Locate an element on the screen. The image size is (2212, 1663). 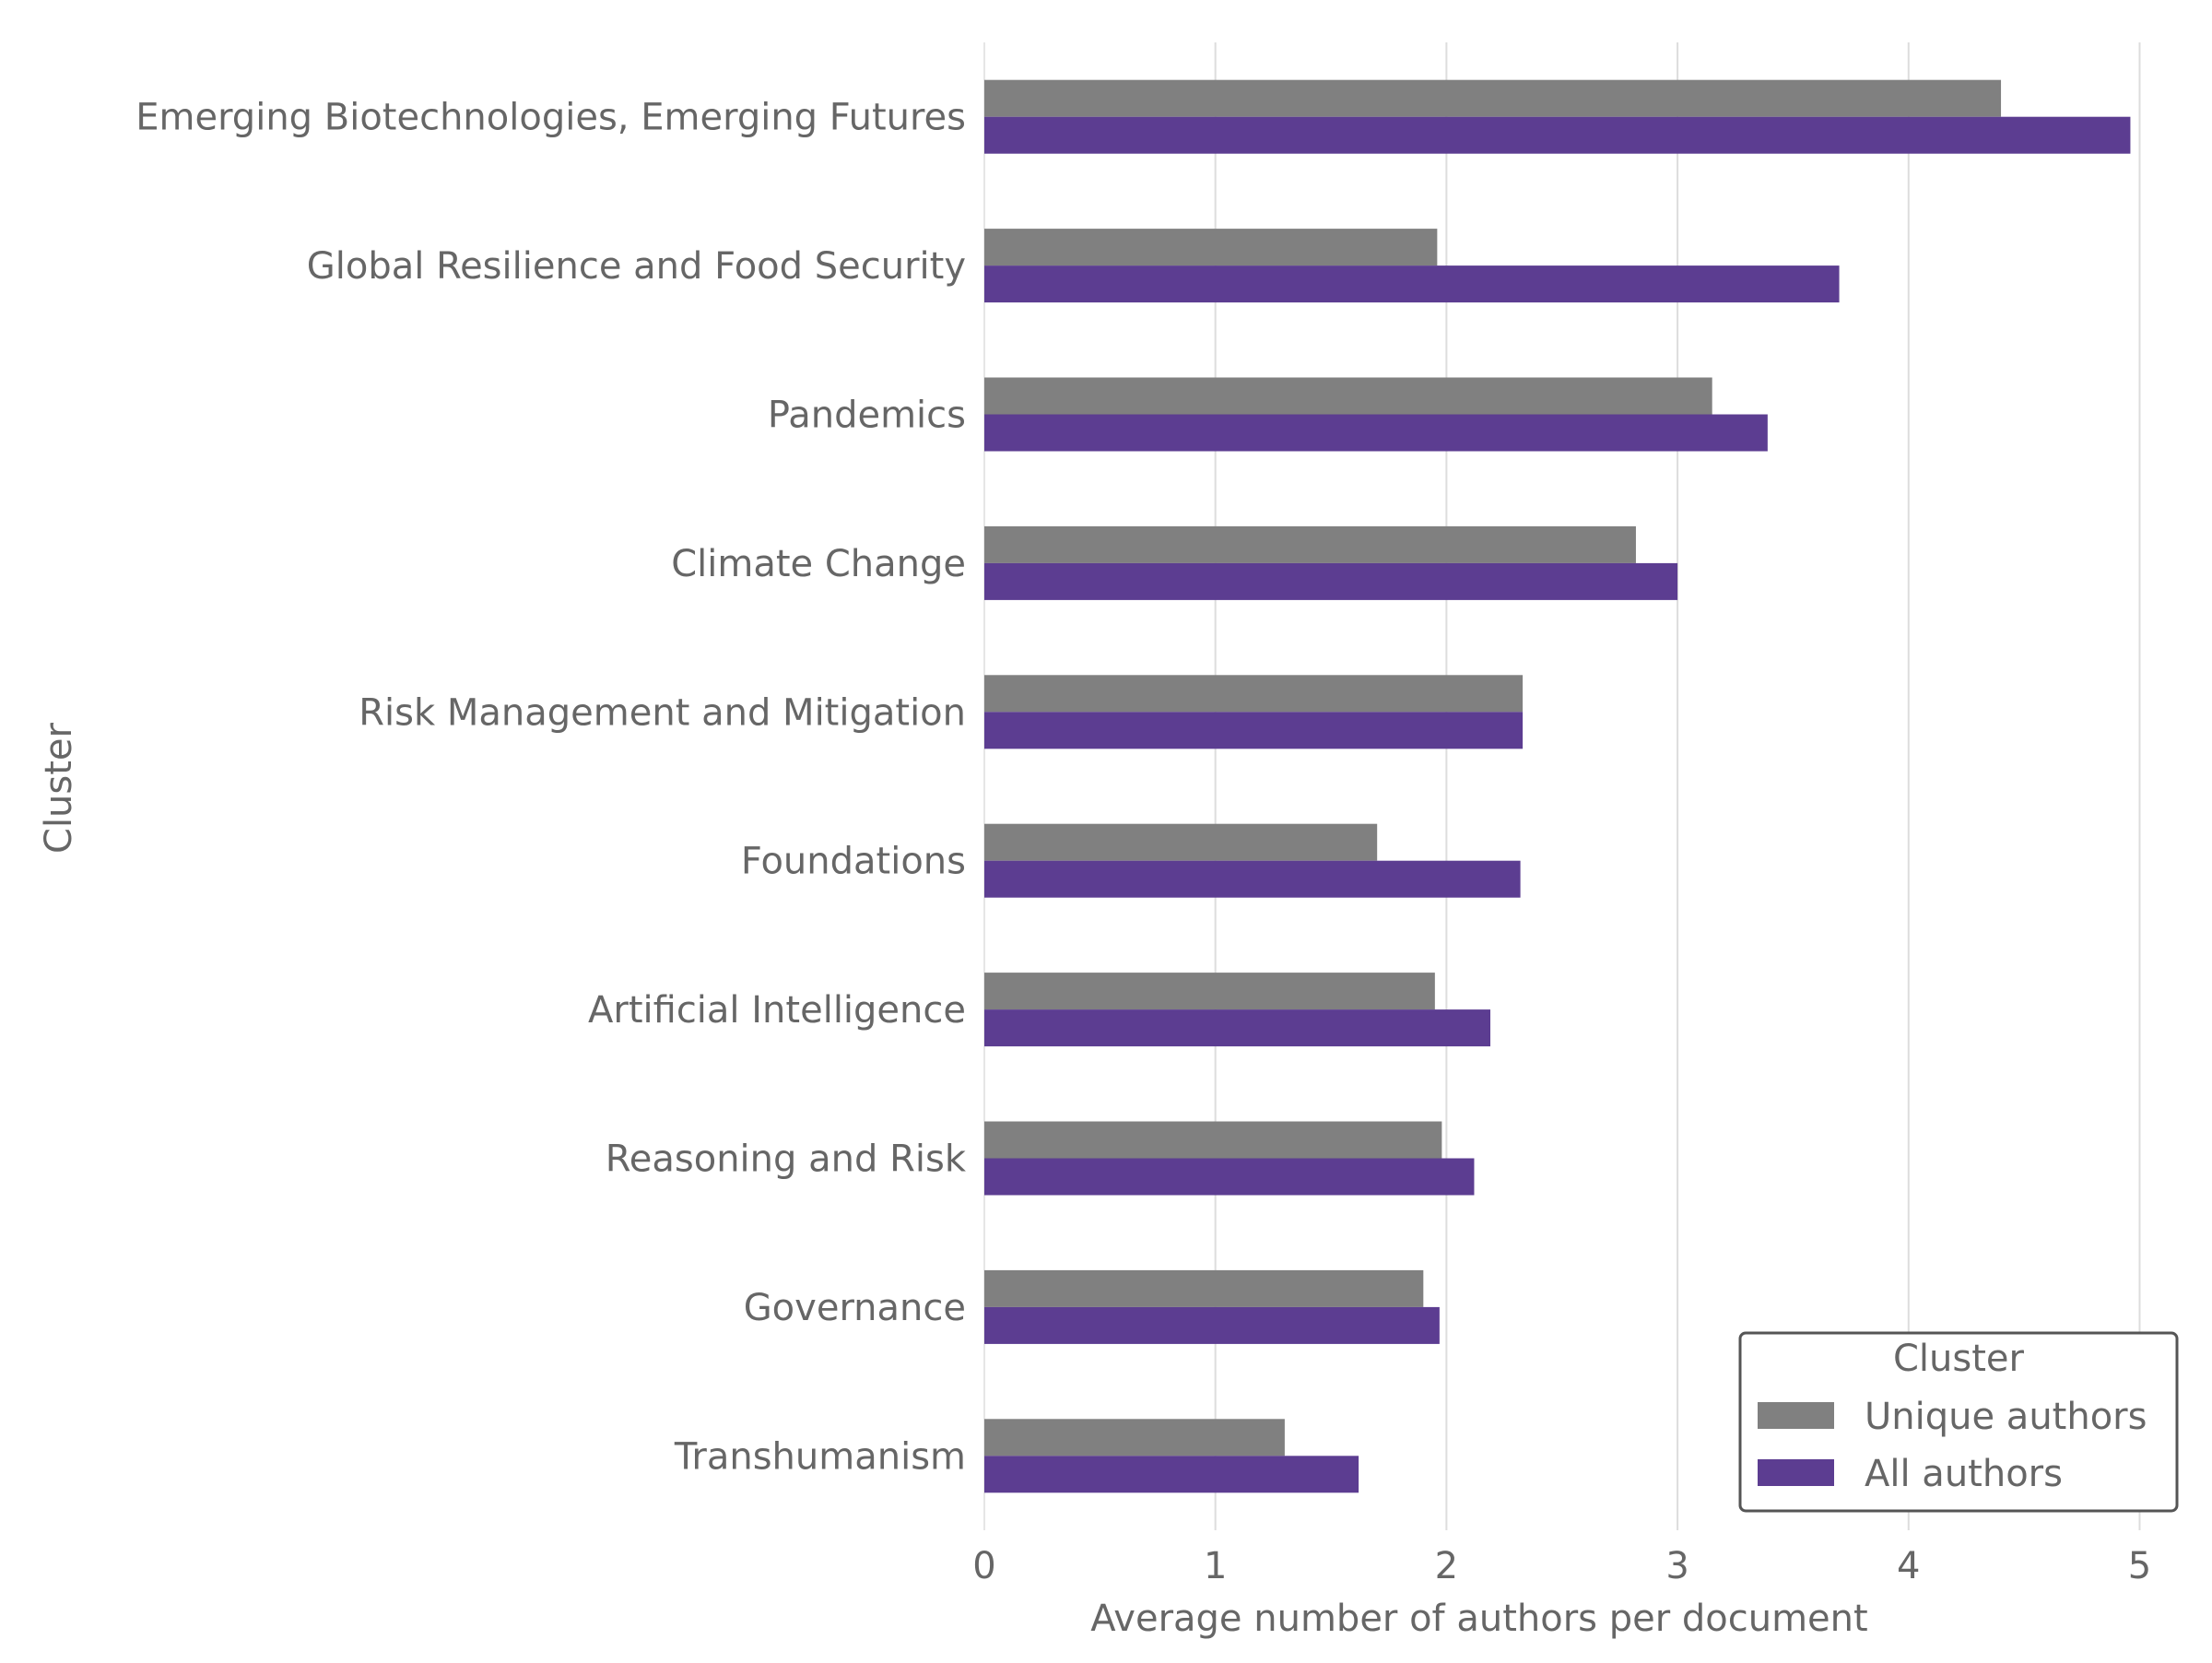
y-tick-label: Climate Change is located at coordinates (818, 564).